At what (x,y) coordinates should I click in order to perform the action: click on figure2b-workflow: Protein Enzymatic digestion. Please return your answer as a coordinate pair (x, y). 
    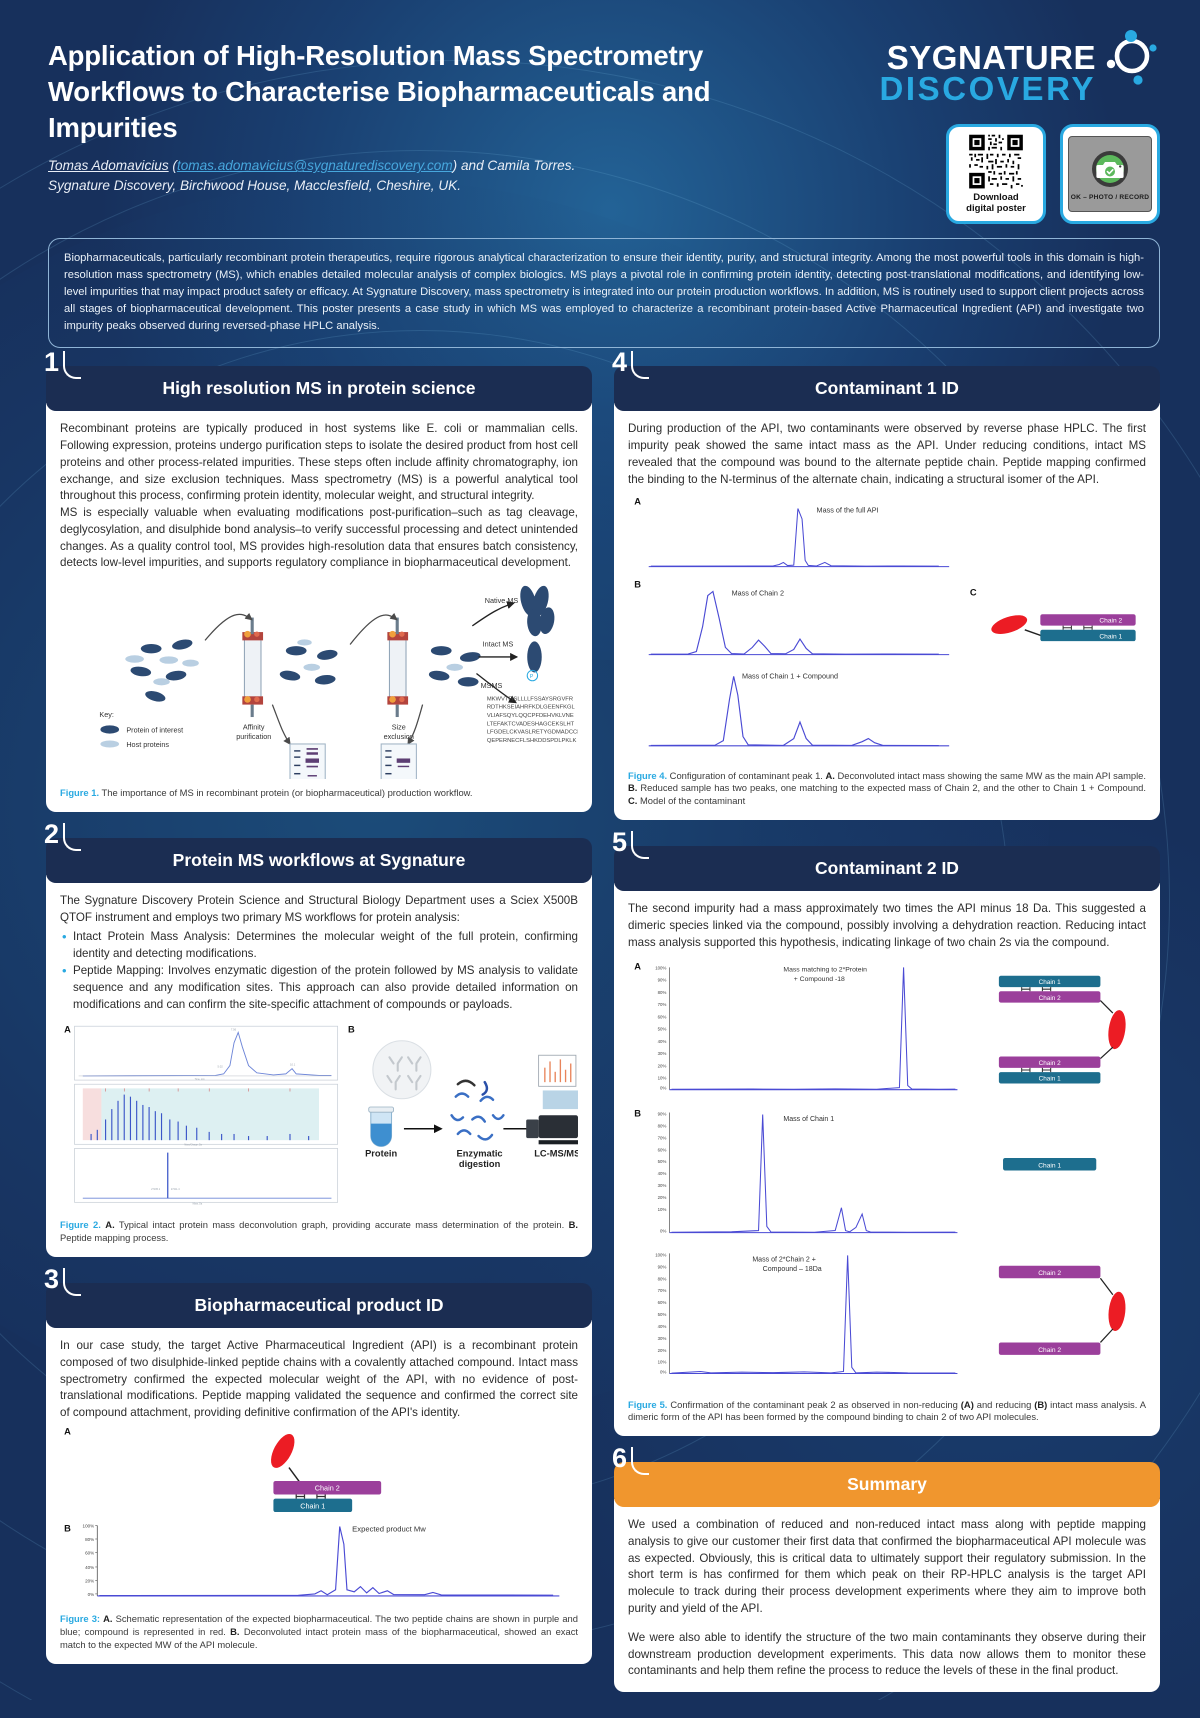
    Looking at the image, I should click on (471, 1104).